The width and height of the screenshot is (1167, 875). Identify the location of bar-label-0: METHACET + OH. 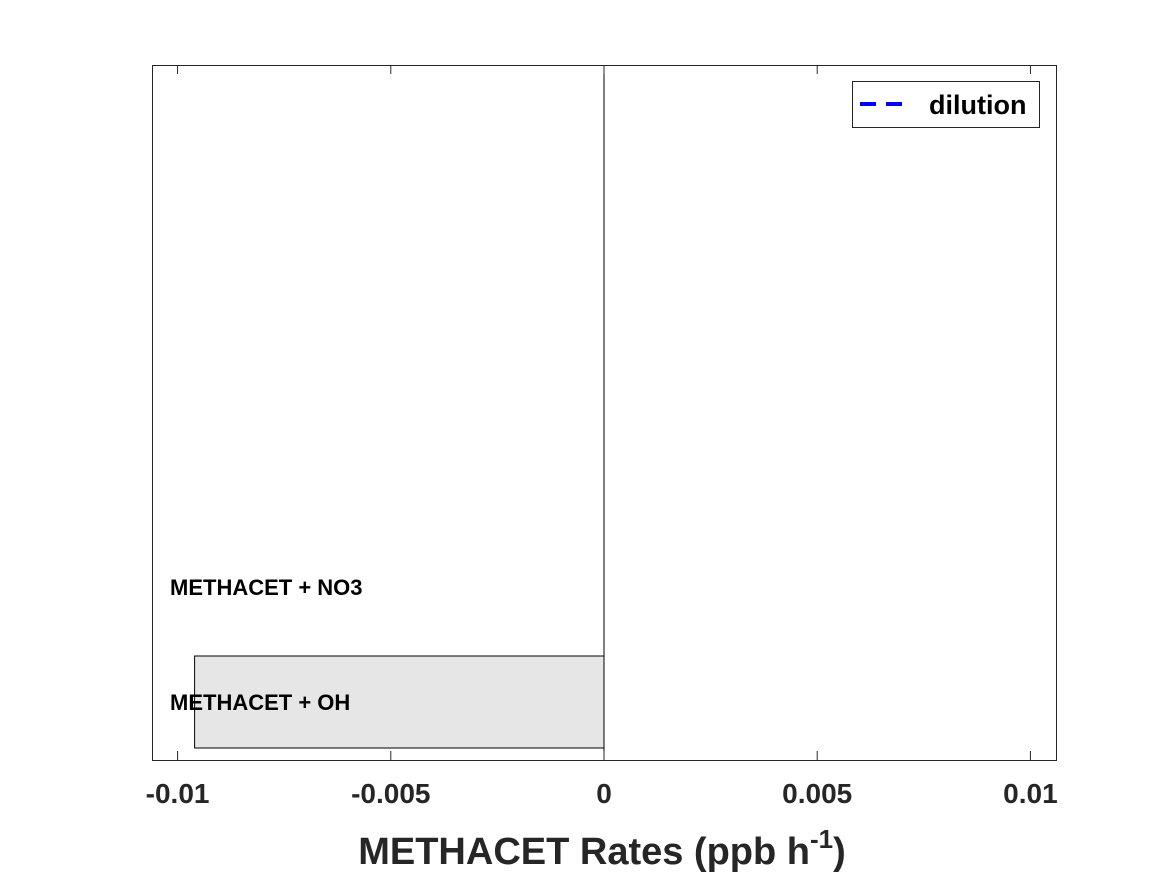
(260, 702).